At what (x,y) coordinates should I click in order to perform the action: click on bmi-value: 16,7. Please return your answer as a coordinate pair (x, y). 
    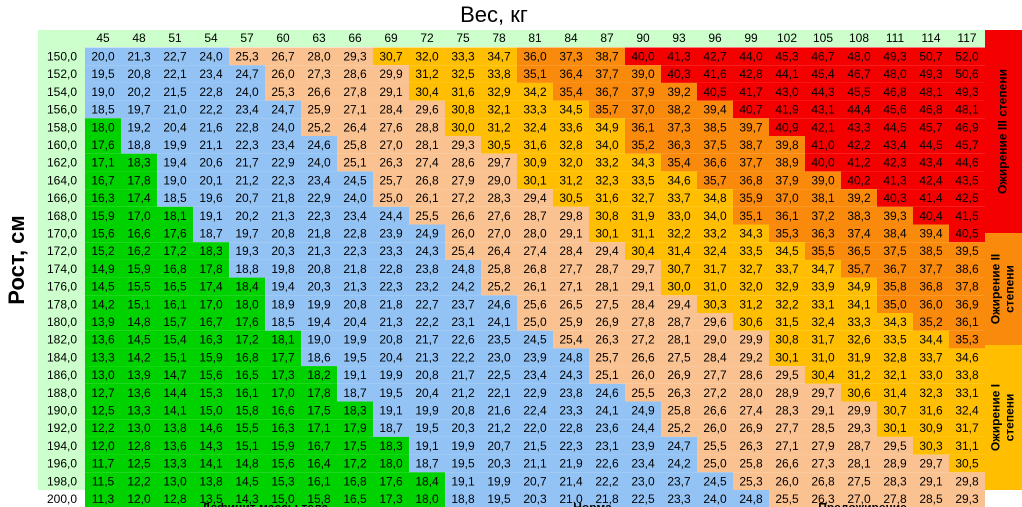
    Looking at the image, I should click on (211, 322).